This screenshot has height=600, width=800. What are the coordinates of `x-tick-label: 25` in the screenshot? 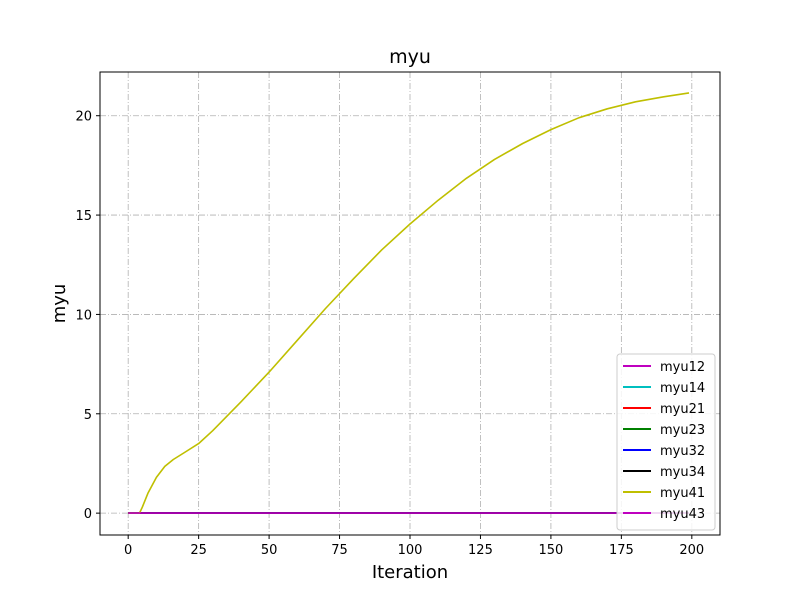 It's located at (198, 550).